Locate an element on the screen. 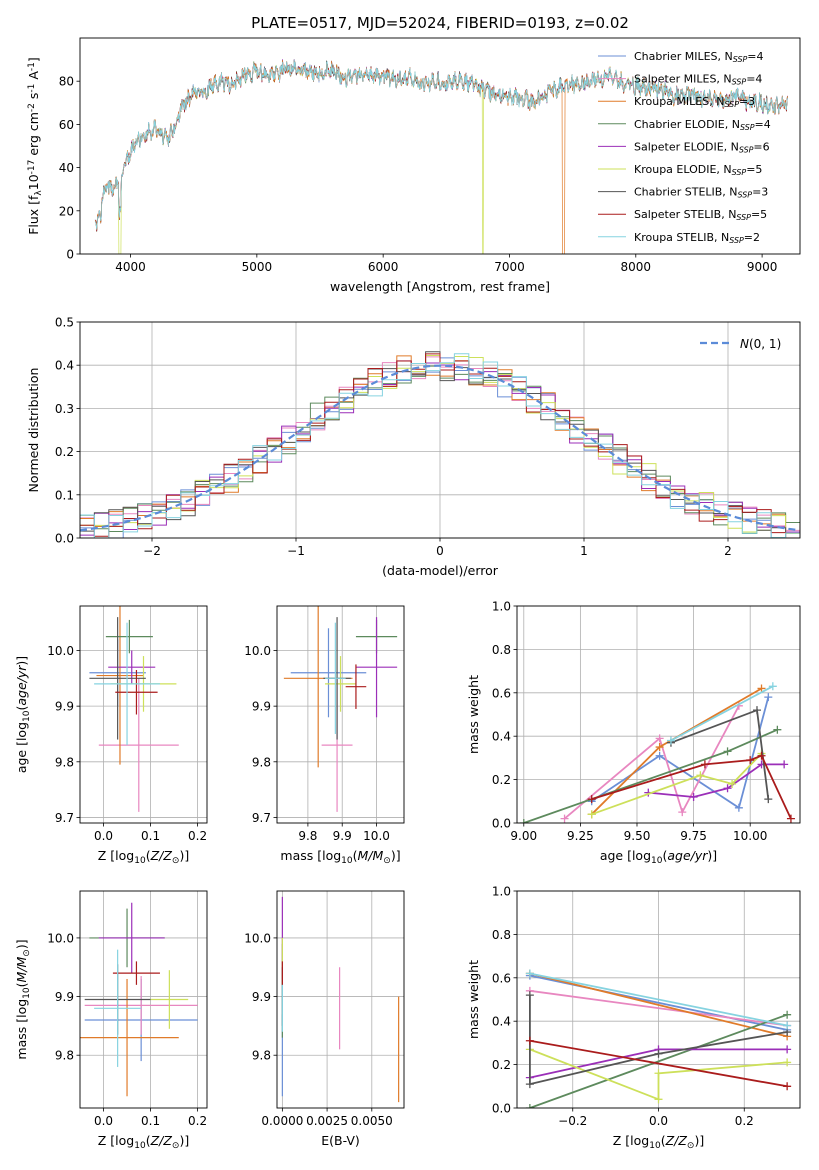 Image resolution: width=819 pixels, height=1170 pixels. plot-area-mass-vs-EBV is located at coordinates (340, 999).